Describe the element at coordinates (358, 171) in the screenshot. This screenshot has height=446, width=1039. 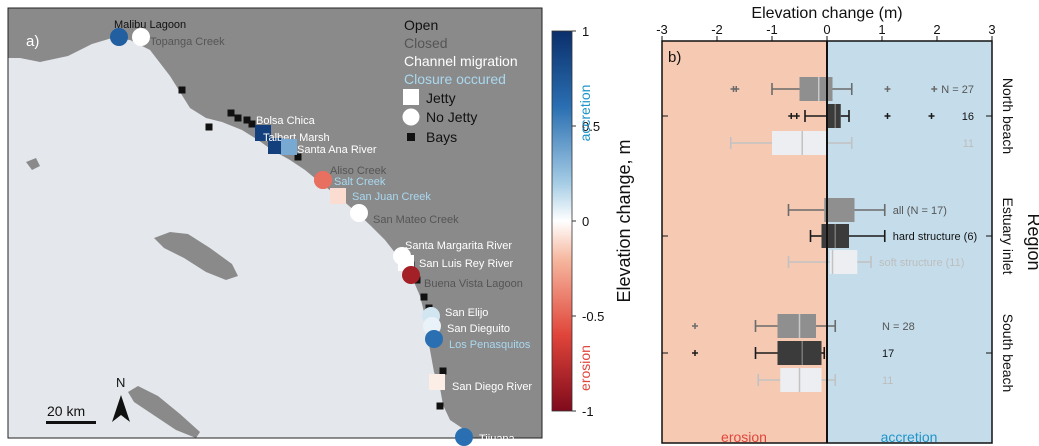
I see `site-label-aliso-creek: Aliso Creek` at that location.